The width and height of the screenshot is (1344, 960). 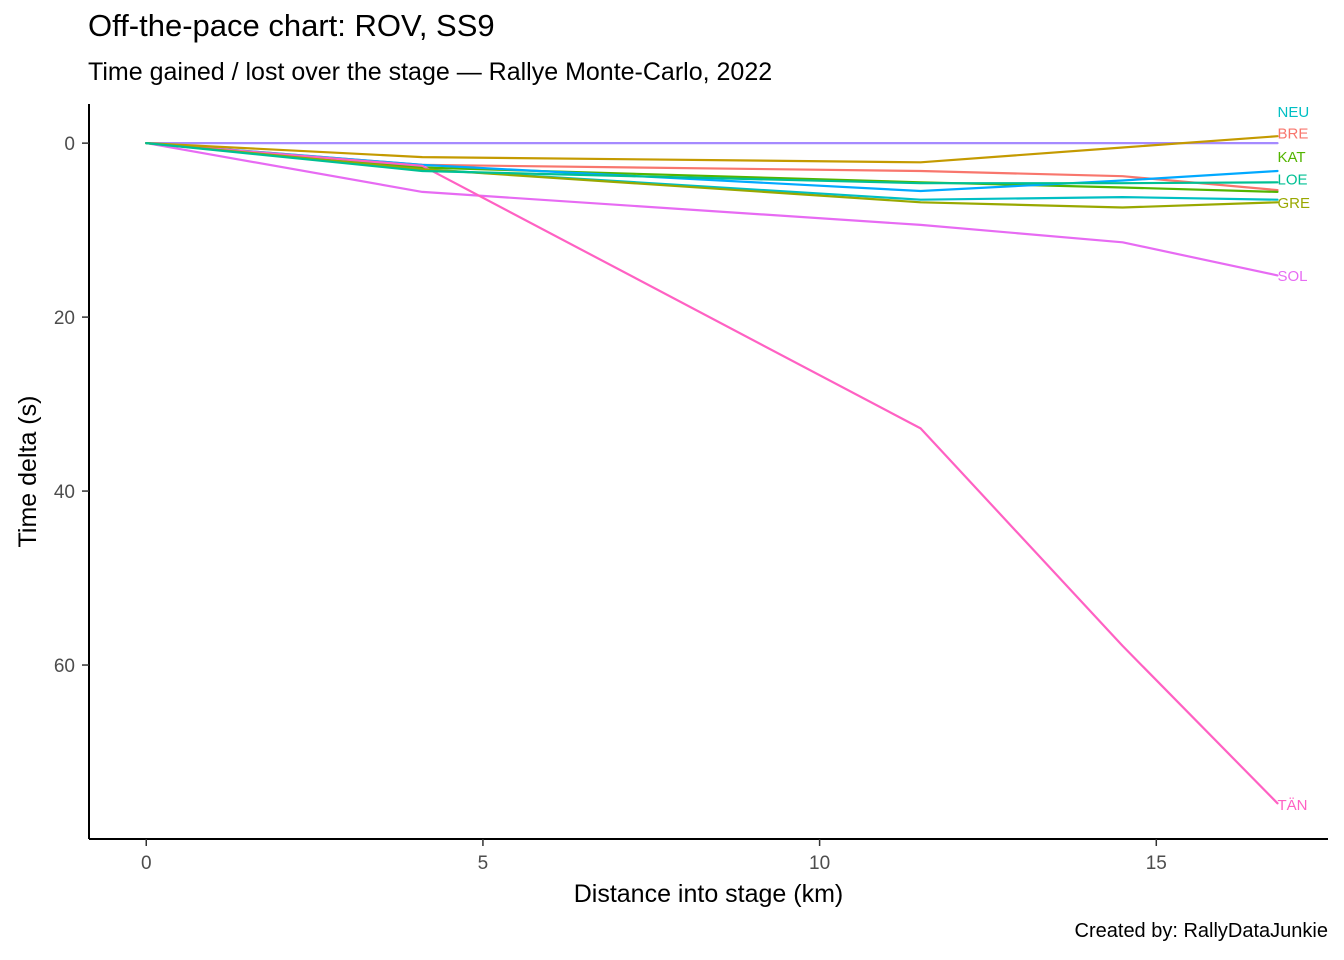 I want to click on y-tick-label: 0, so click(x=69, y=144).